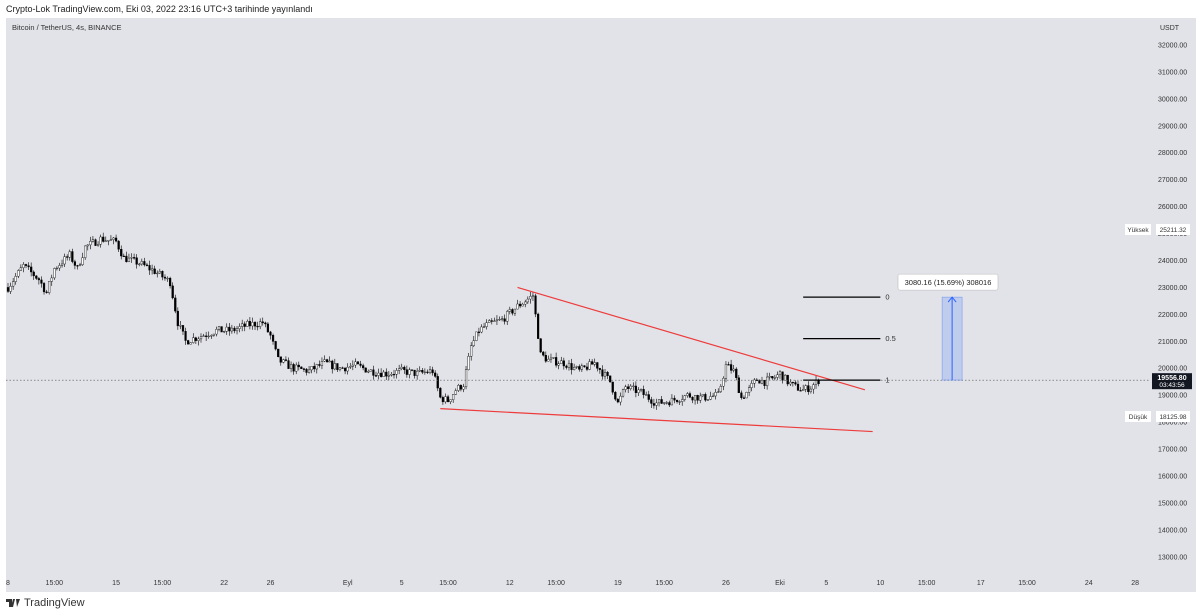 The height and width of the screenshot is (614, 1200). What do you see at coordinates (1172, 315) in the screenshot?
I see `y-tick-label: 22000.00` at bounding box center [1172, 315].